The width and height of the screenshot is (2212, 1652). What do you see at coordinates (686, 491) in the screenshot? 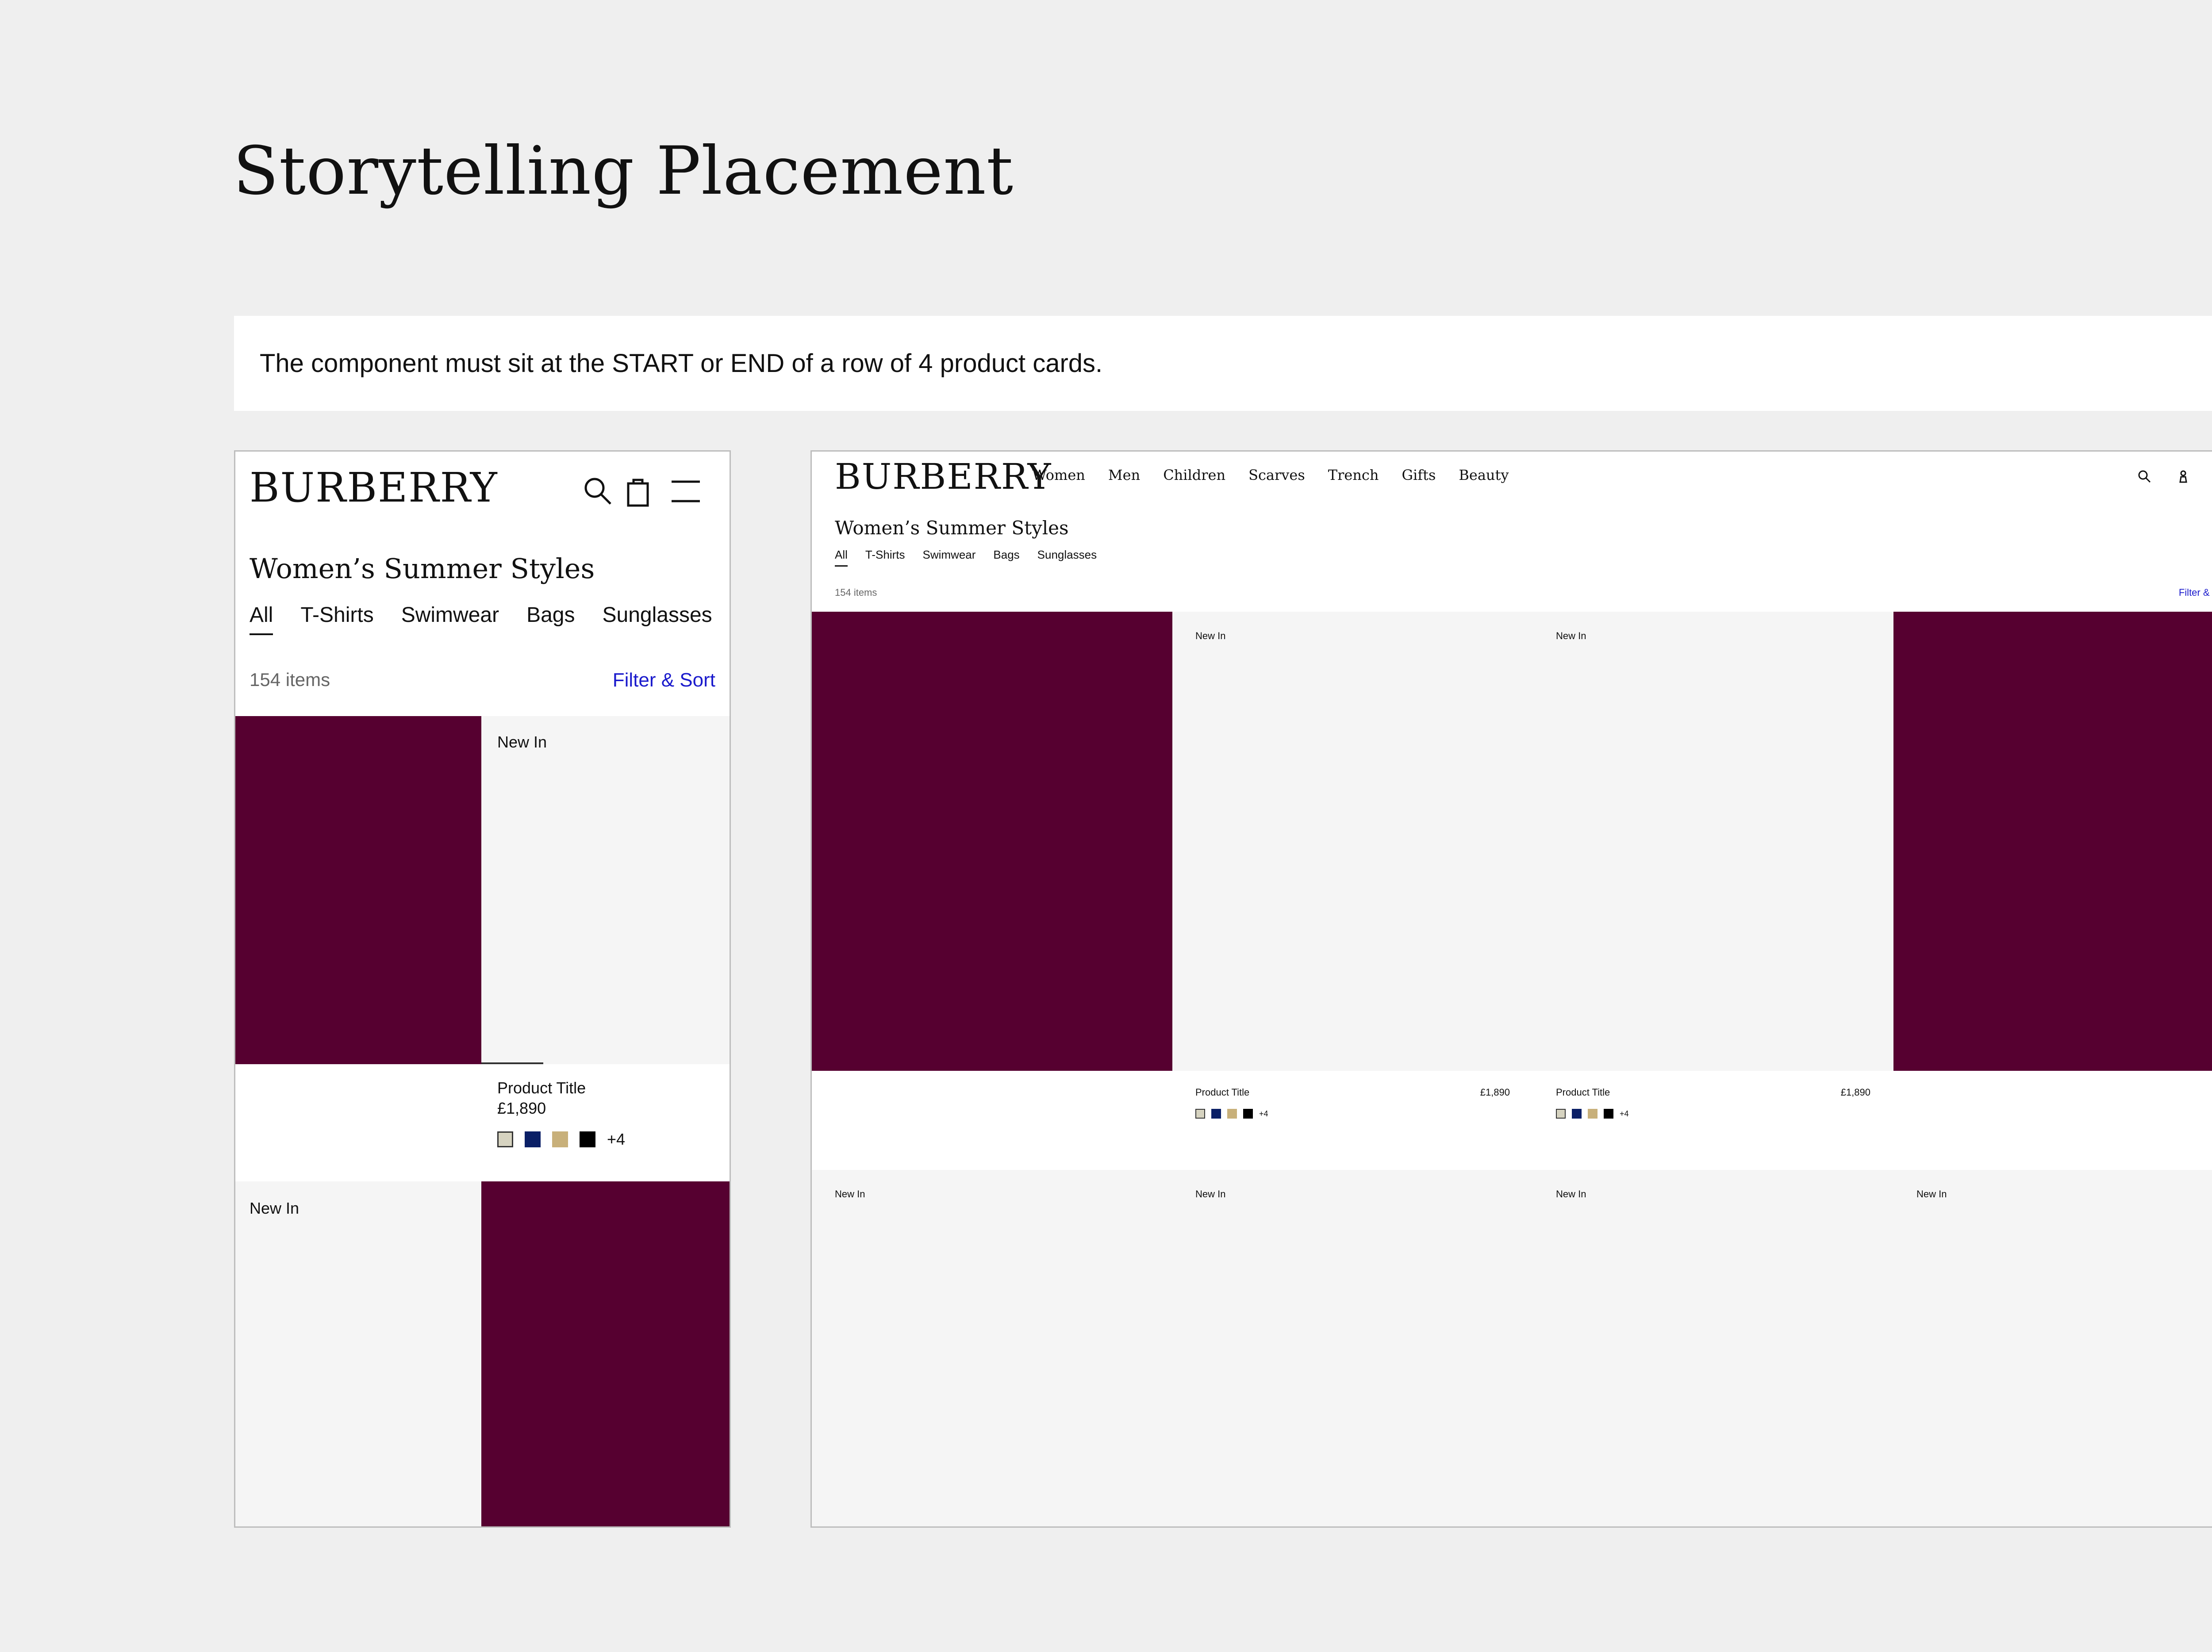
I see `menu-icon` at bounding box center [686, 491].